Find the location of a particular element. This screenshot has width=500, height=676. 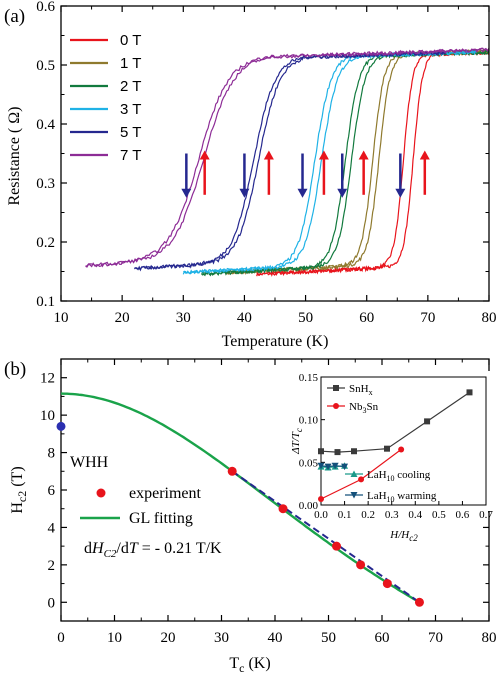

panel-b-y-tick-label: 10 is located at coordinates (47, 416).